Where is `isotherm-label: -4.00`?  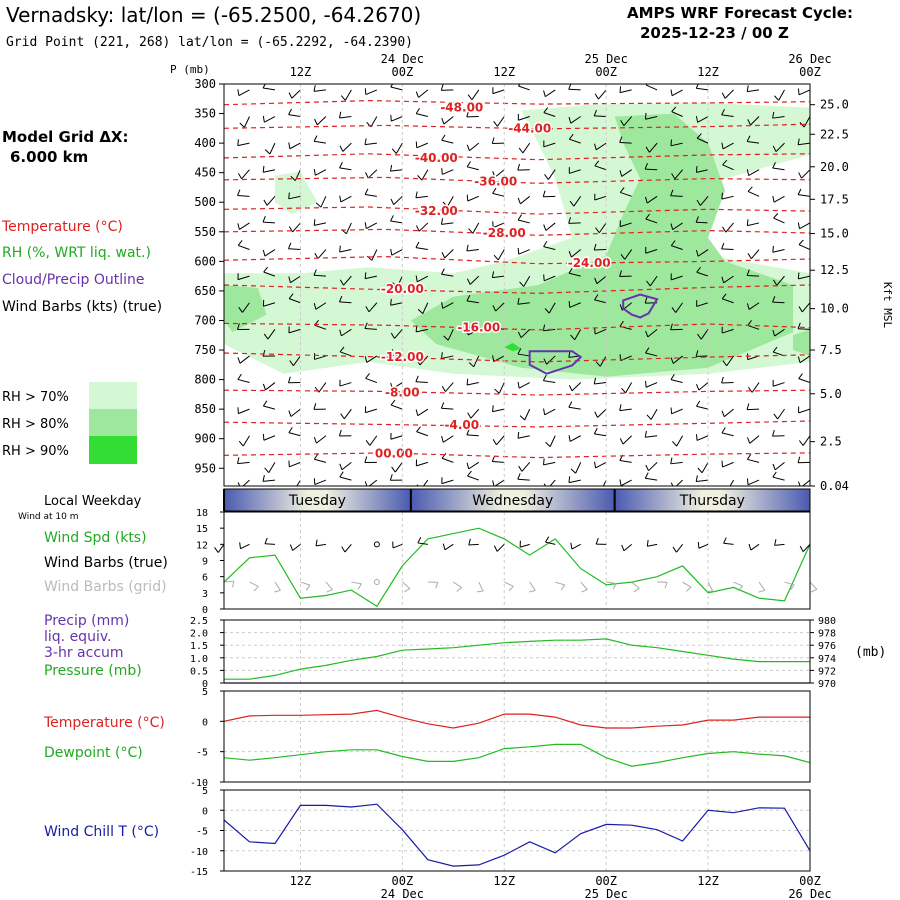
isotherm-label: -4.00 is located at coordinates (462, 425).